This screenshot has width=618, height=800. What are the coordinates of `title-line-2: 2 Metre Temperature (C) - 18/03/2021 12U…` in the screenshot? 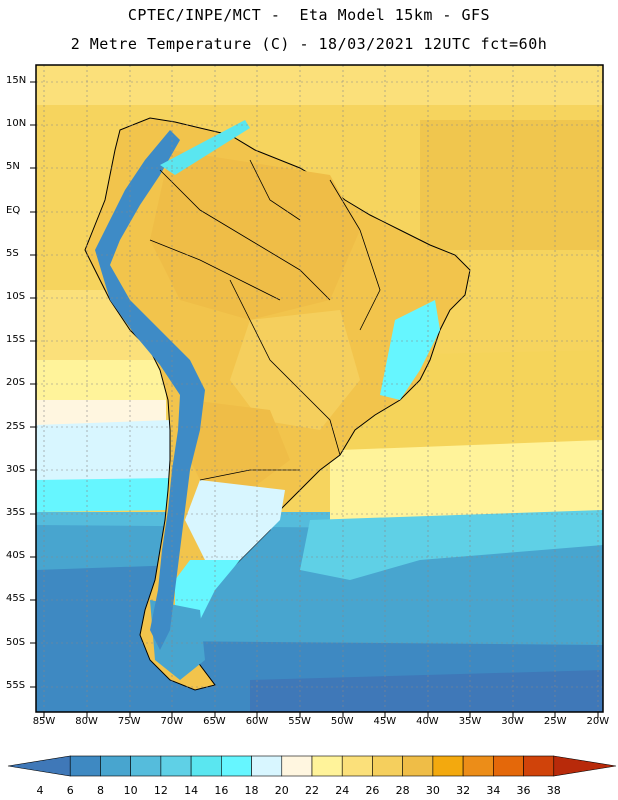 It's located at (309, 44).